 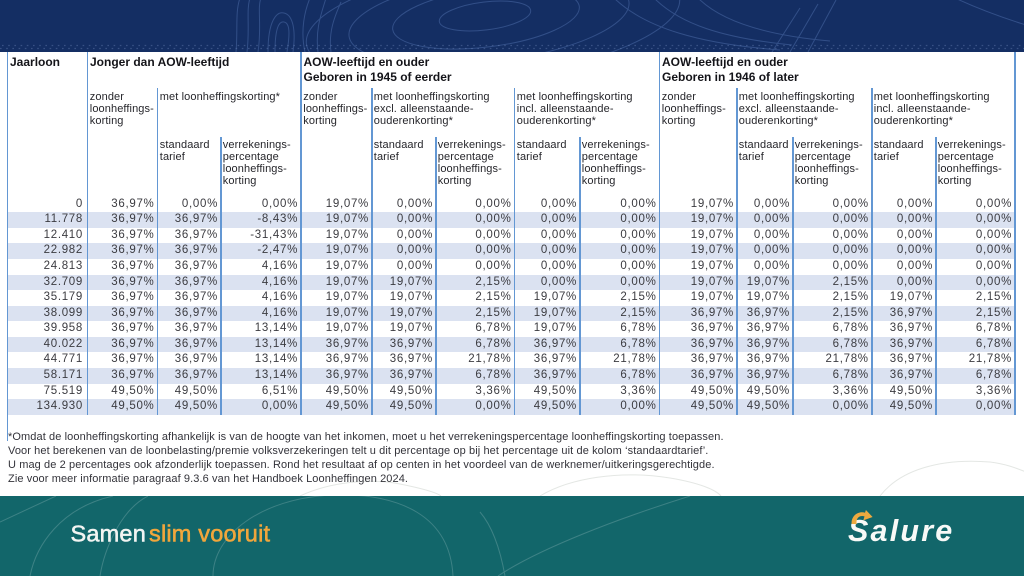 What do you see at coordinates (210, 534) in the screenshot?
I see `svg-text: slim vooruit` at bounding box center [210, 534].